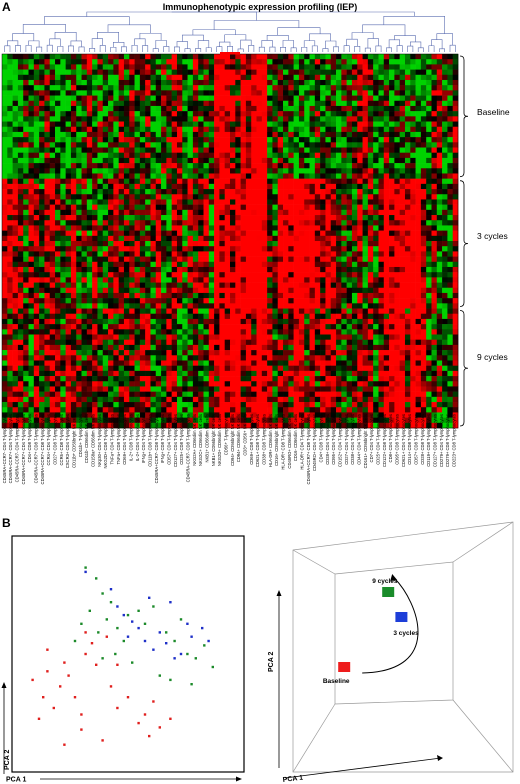 Image resolution: width=520 pixels, height=784 pixels. What do you see at coordinates (6, 7) in the screenshot?
I see `panel-a-label: A` at bounding box center [6, 7].